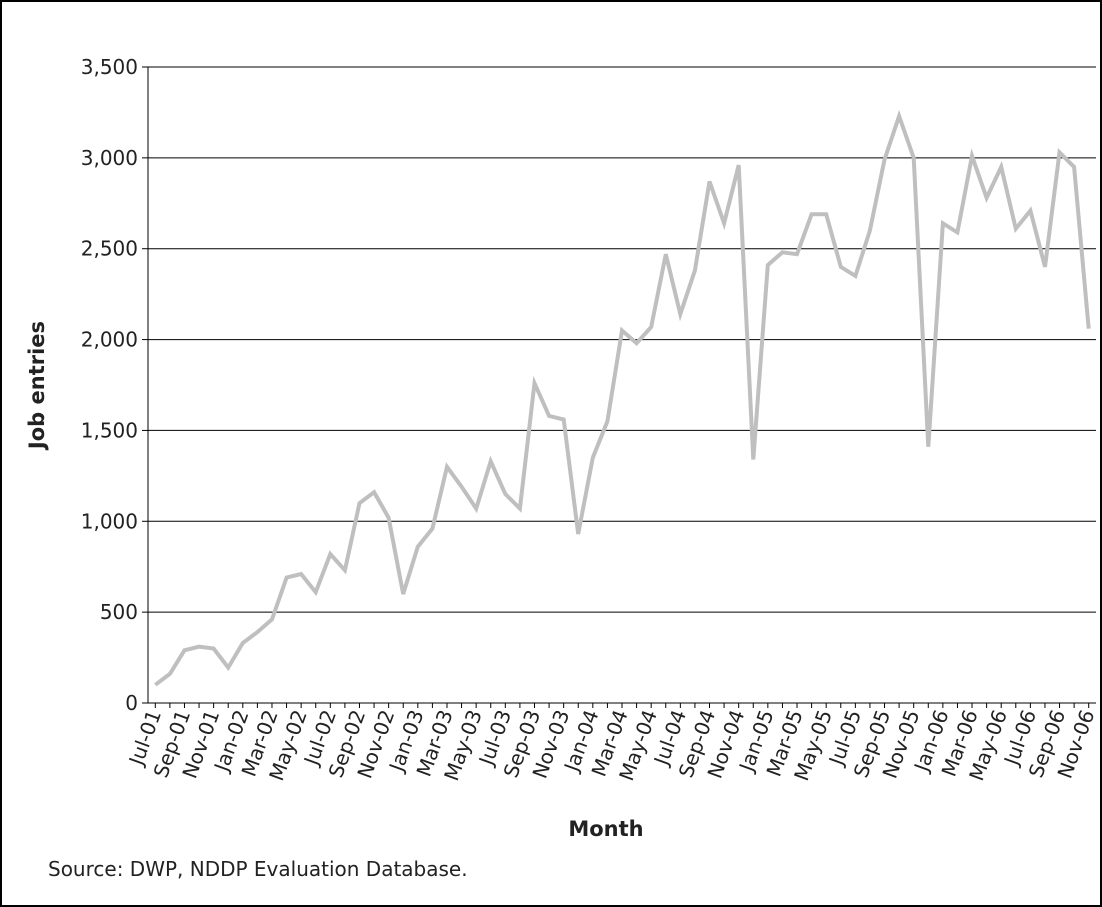  What do you see at coordinates (109, 430) in the screenshot?
I see `y-tick-label: 1,500` at bounding box center [109, 430].